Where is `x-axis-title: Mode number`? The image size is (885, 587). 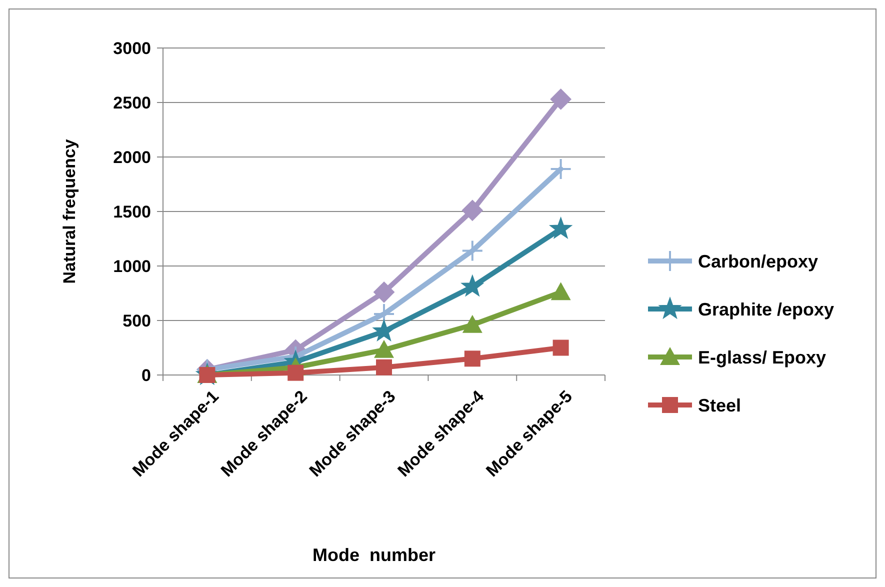
x-axis-title: Mode number is located at coordinates (374, 555).